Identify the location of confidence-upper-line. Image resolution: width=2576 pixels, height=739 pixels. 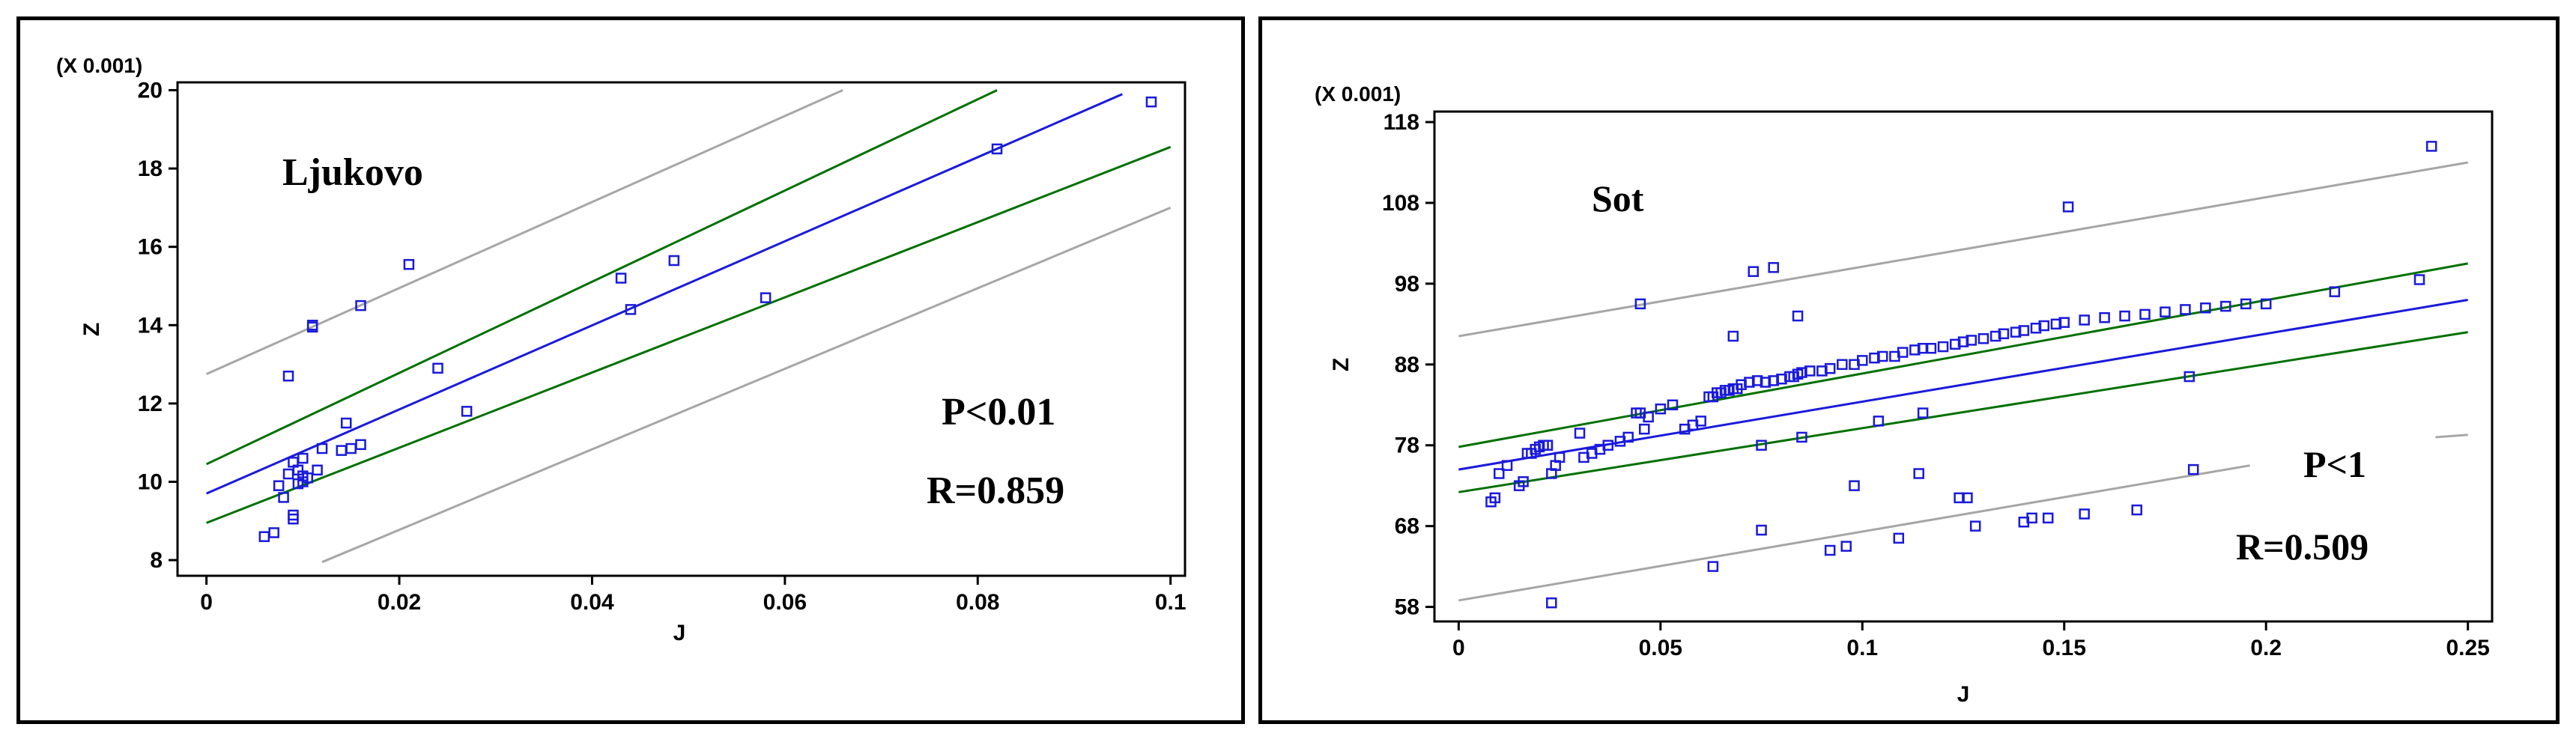
(1963, 355).